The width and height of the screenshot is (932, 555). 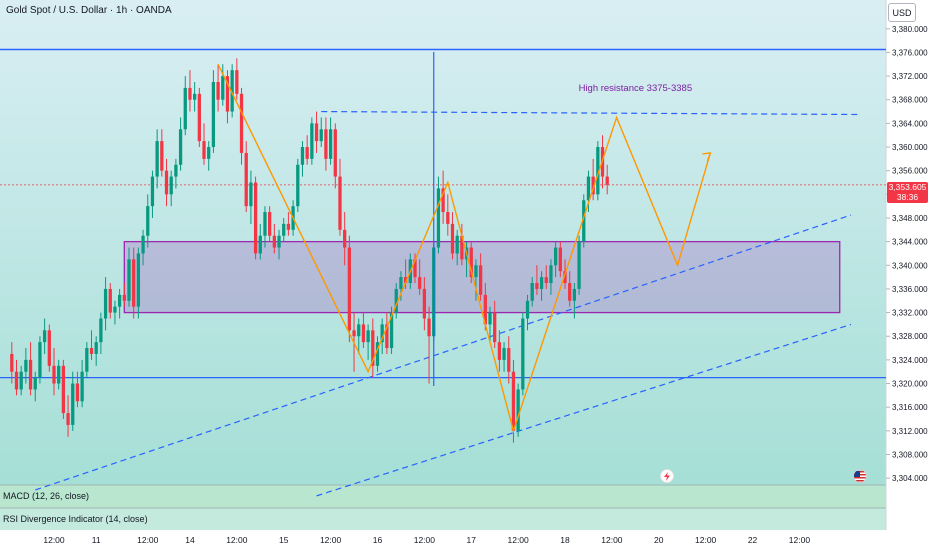 What do you see at coordinates (910, 123) in the screenshot?
I see `y-tick-label: 3,364.000` at bounding box center [910, 123].